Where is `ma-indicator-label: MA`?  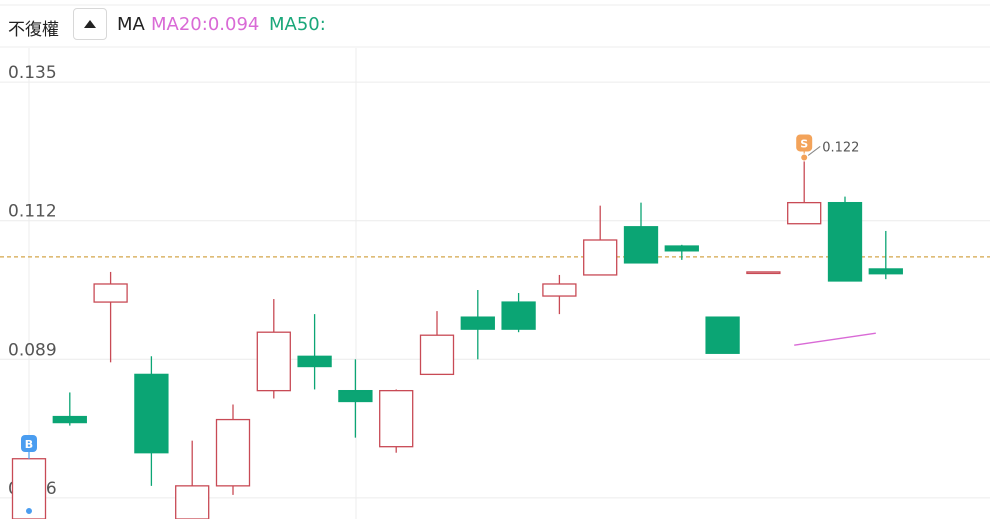 ma-indicator-label: MA is located at coordinates (131, 24).